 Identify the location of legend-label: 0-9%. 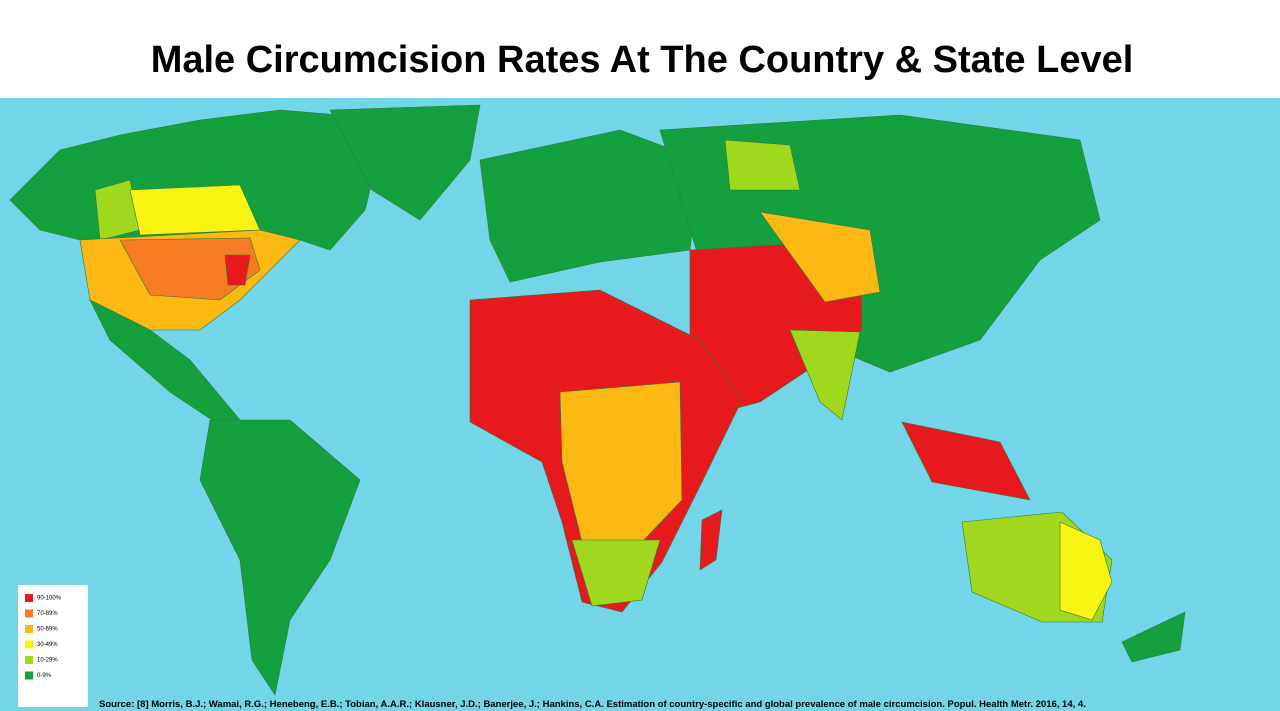
(44, 676).